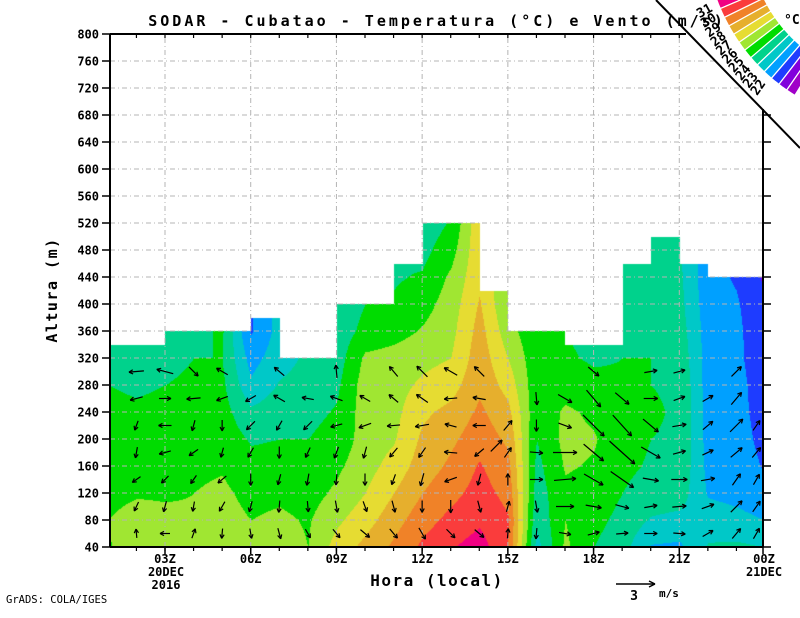 This screenshot has width=800, height=618. Describe the element at coordinates (647, 592) in the screenshot. I see `wind-reference: 3 m/s` at that location.